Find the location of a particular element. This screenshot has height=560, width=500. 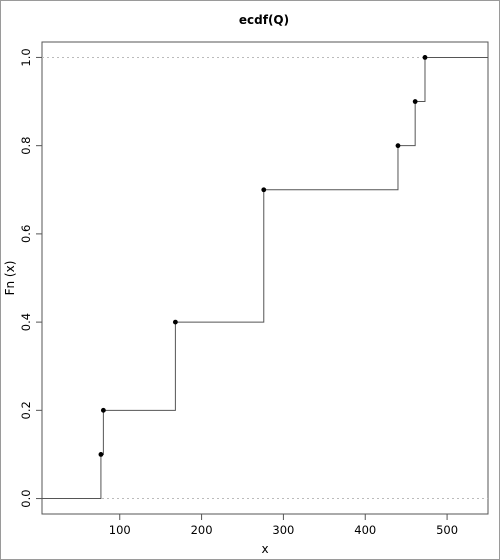

x-axis-label: x is located at coordinates (264, 549).